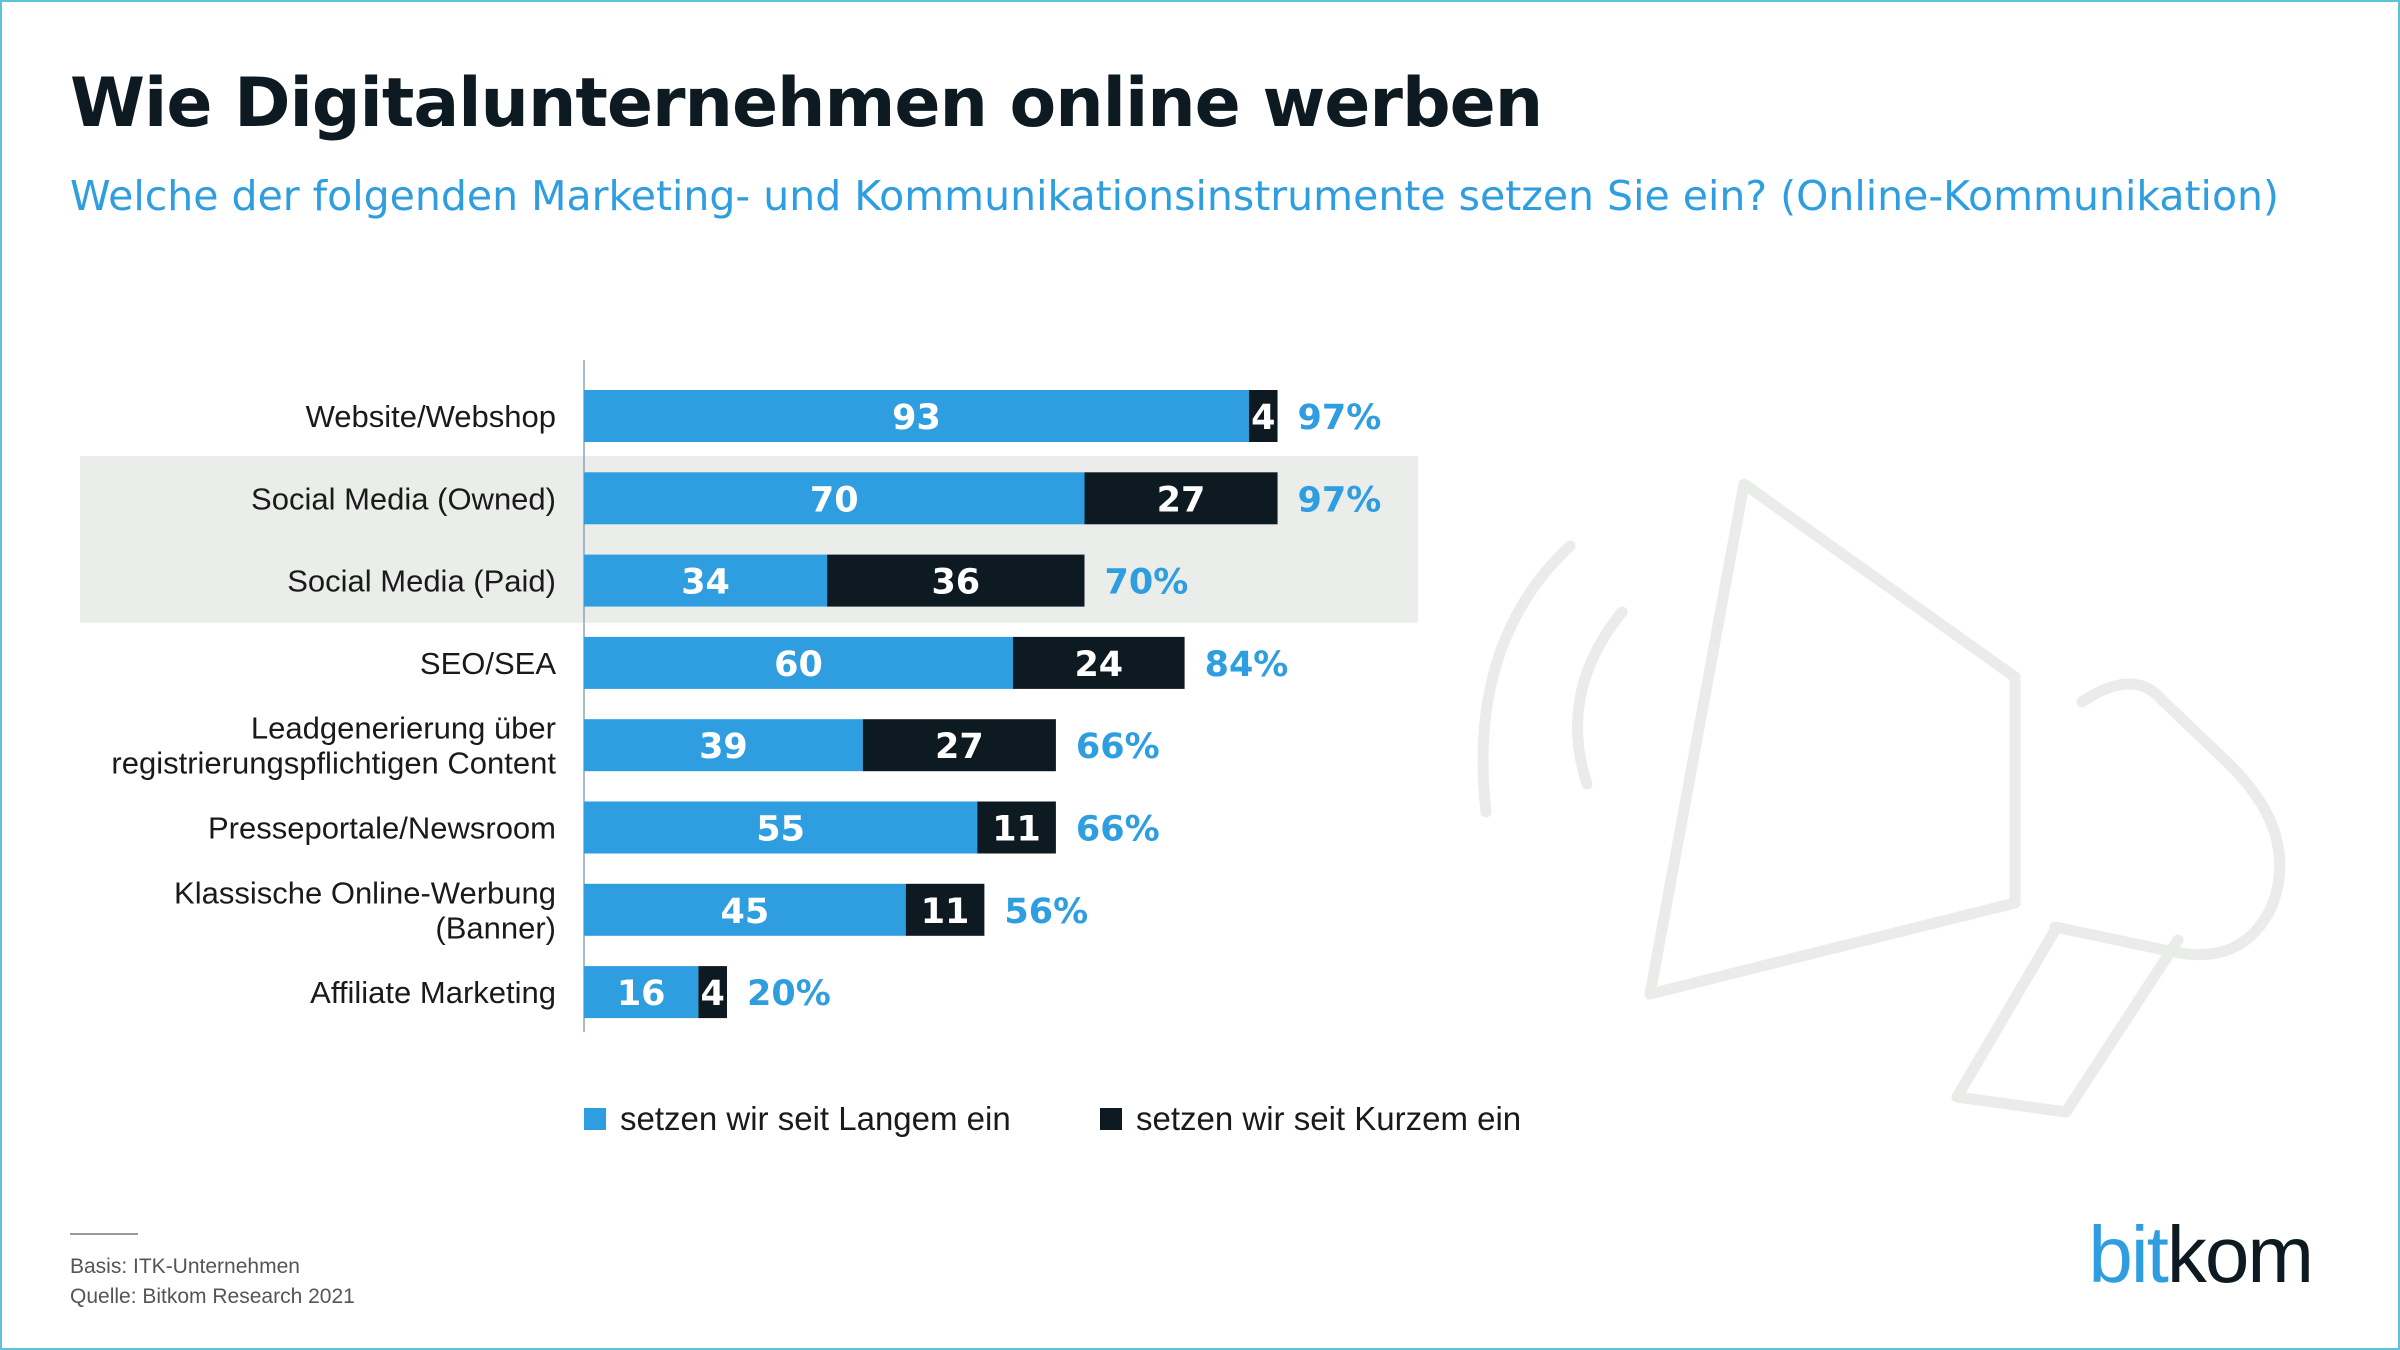  I want to click on page-title: Wie Digitalunternehmen online werben, so click(806, 103).